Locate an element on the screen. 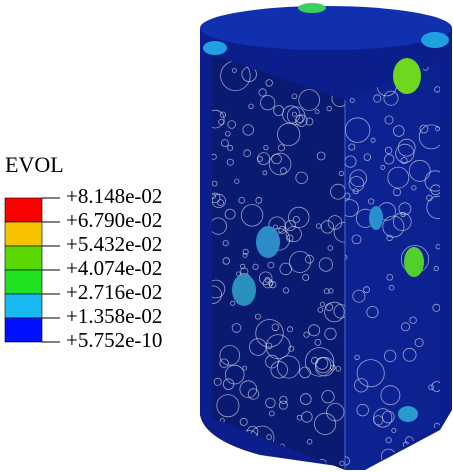 Image resolution: width=453 pixels, height=472 pixels. legend-label: +5.752e-10 is located at coordinates (114, 340).